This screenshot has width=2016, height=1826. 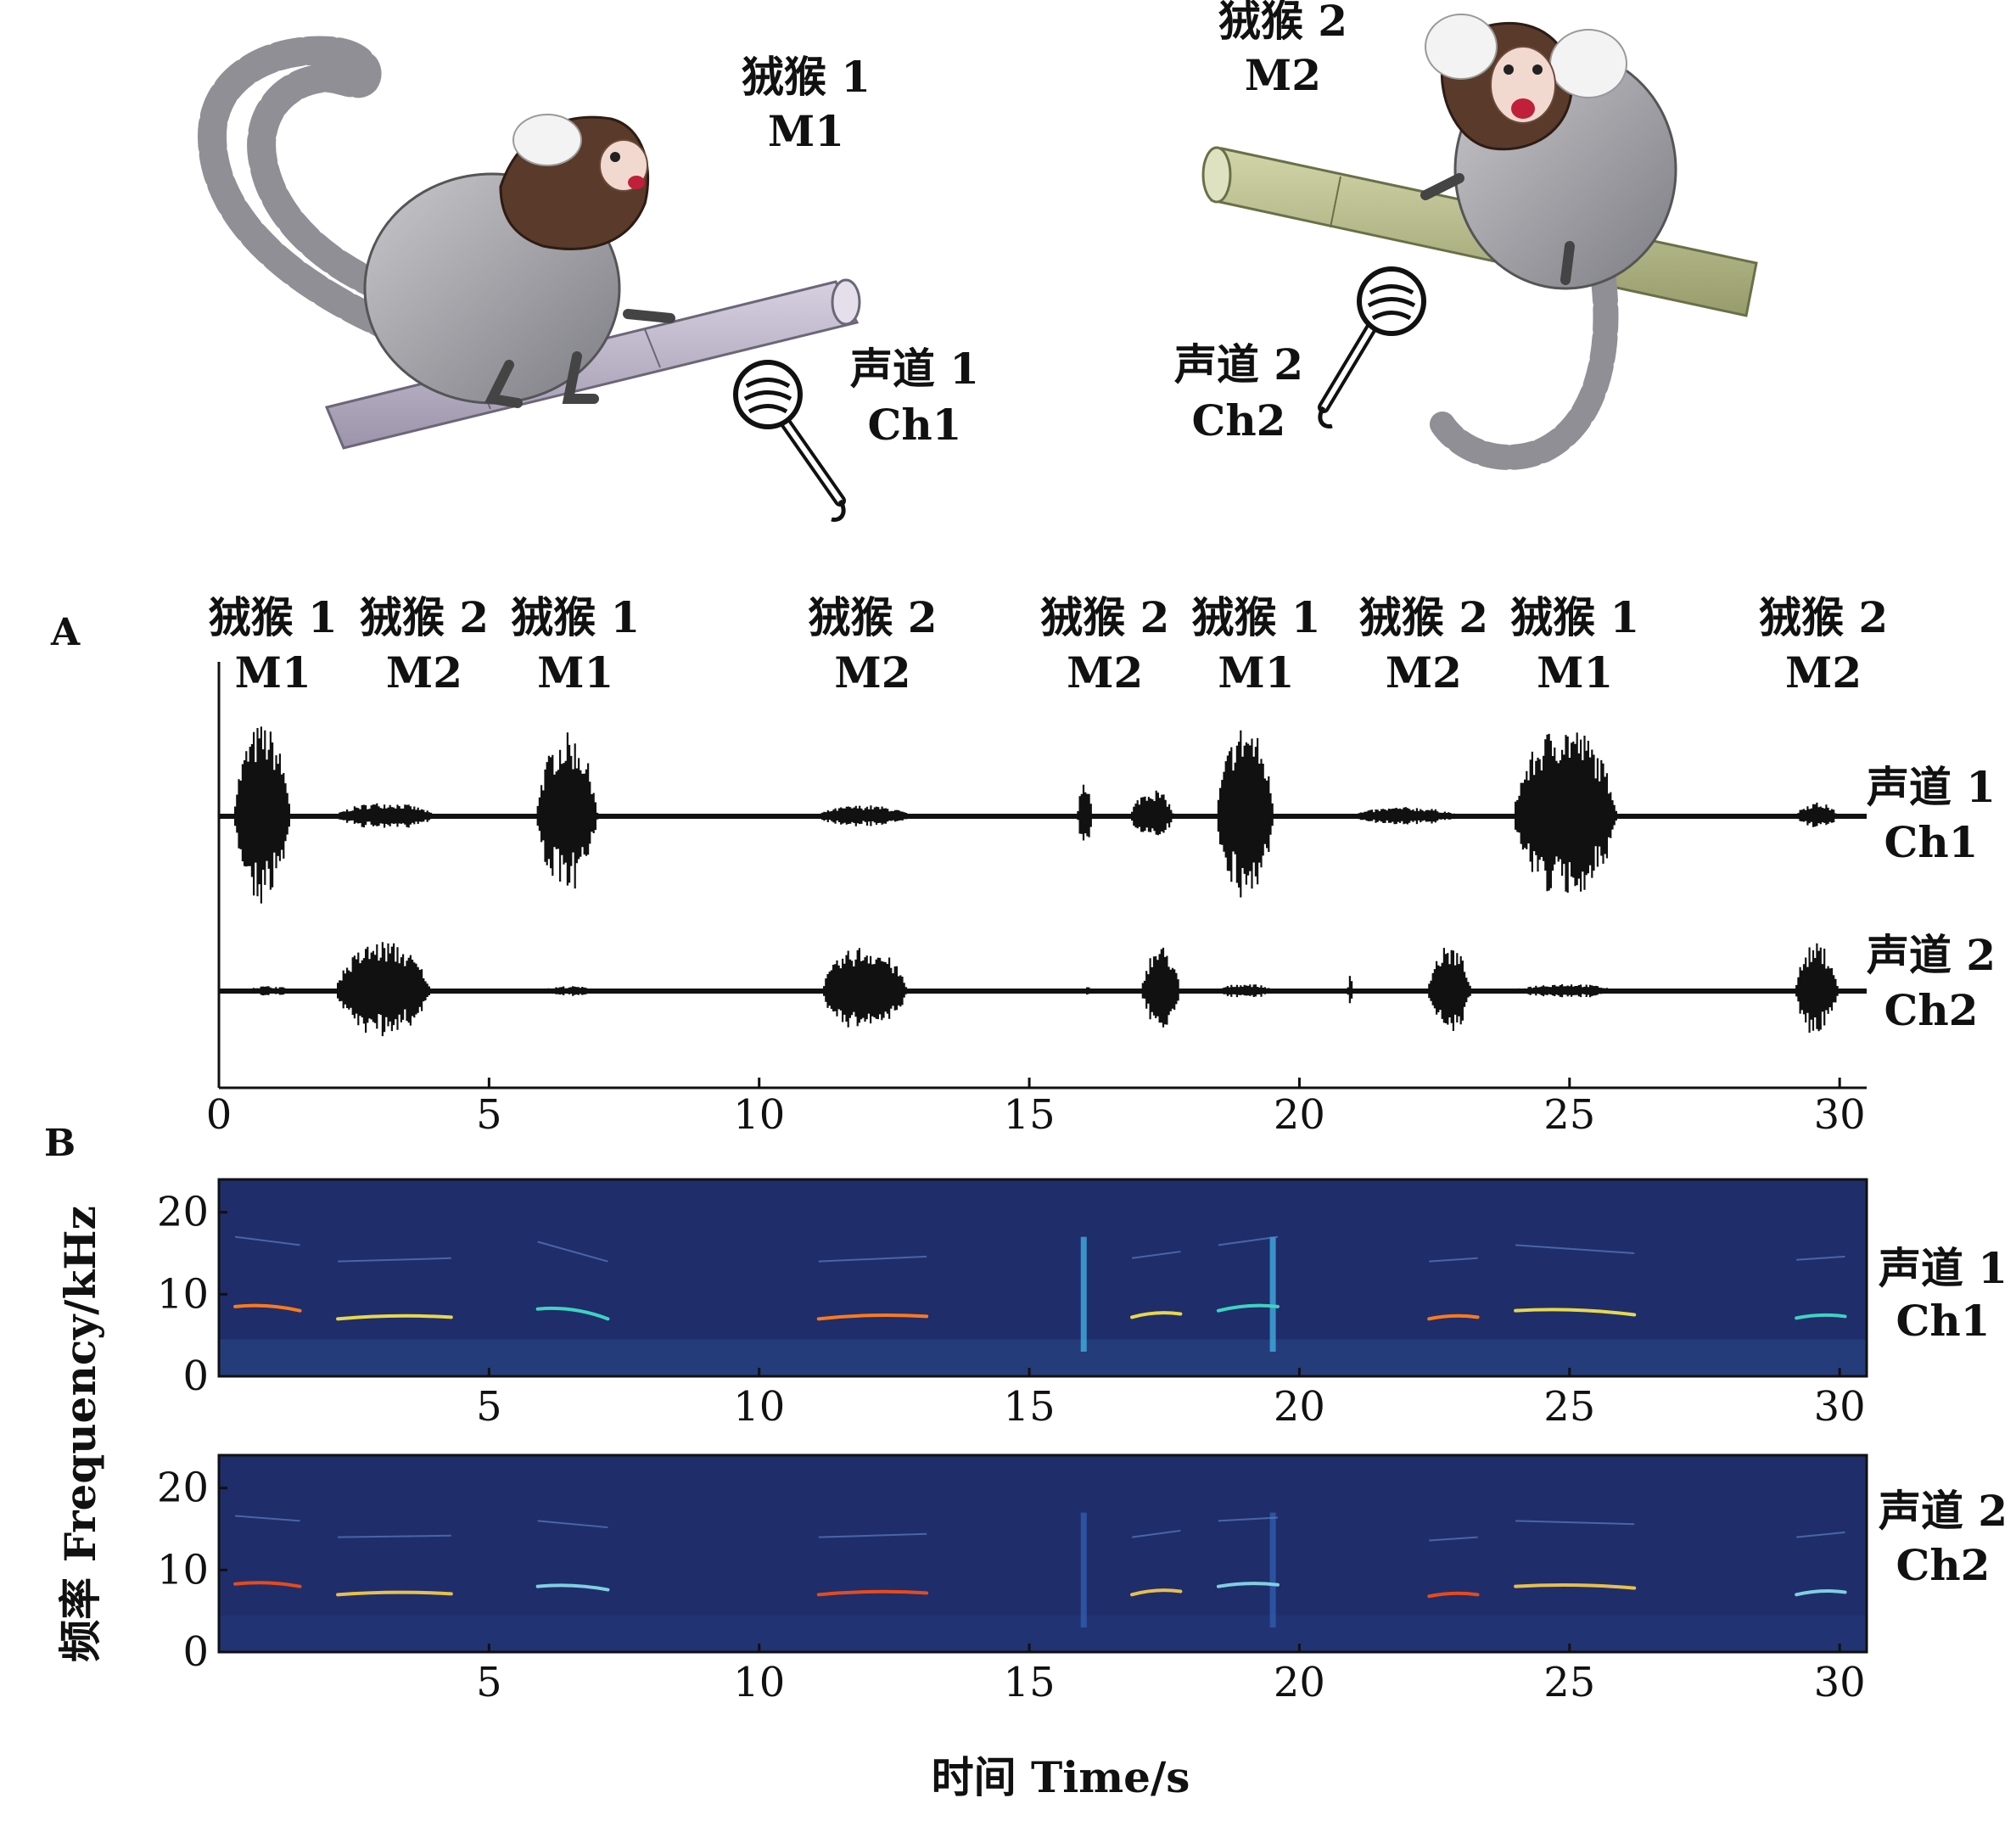 What do you see at coordinates (1013, 1580) in the screenshot?
I see `spectrogram-ch2: 0 10 20 5 10 15 20 25 30` at bounding box center [1013, 1580].